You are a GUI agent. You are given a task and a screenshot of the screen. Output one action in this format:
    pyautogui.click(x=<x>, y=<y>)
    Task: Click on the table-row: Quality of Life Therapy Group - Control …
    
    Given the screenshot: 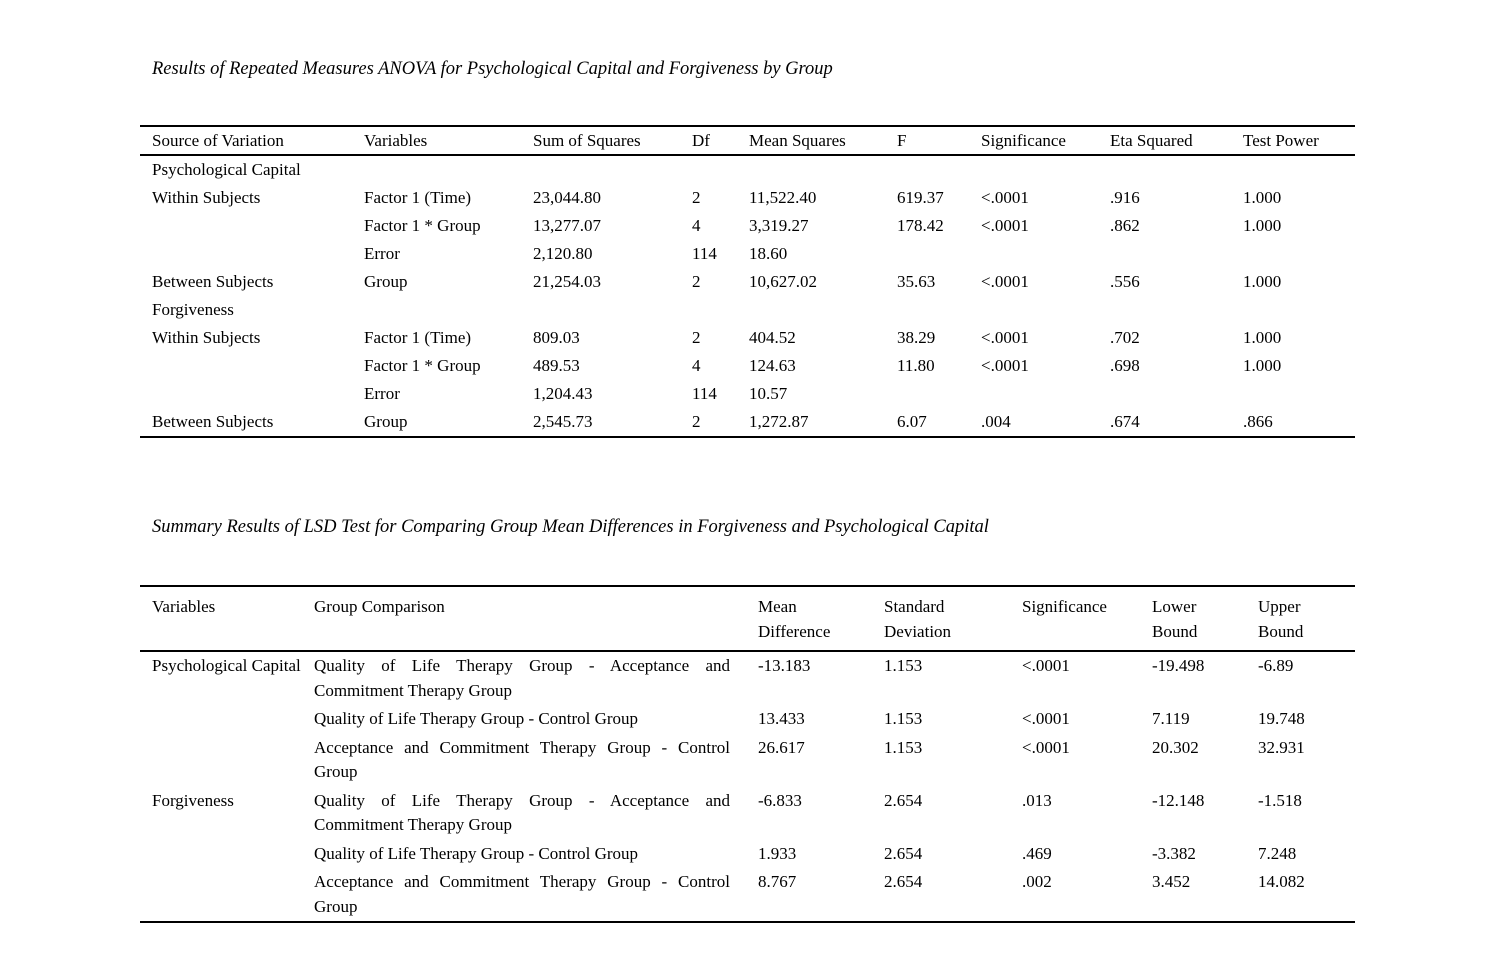 What is the action you would take?
    pyautogui.click(x=747, y=854)
    